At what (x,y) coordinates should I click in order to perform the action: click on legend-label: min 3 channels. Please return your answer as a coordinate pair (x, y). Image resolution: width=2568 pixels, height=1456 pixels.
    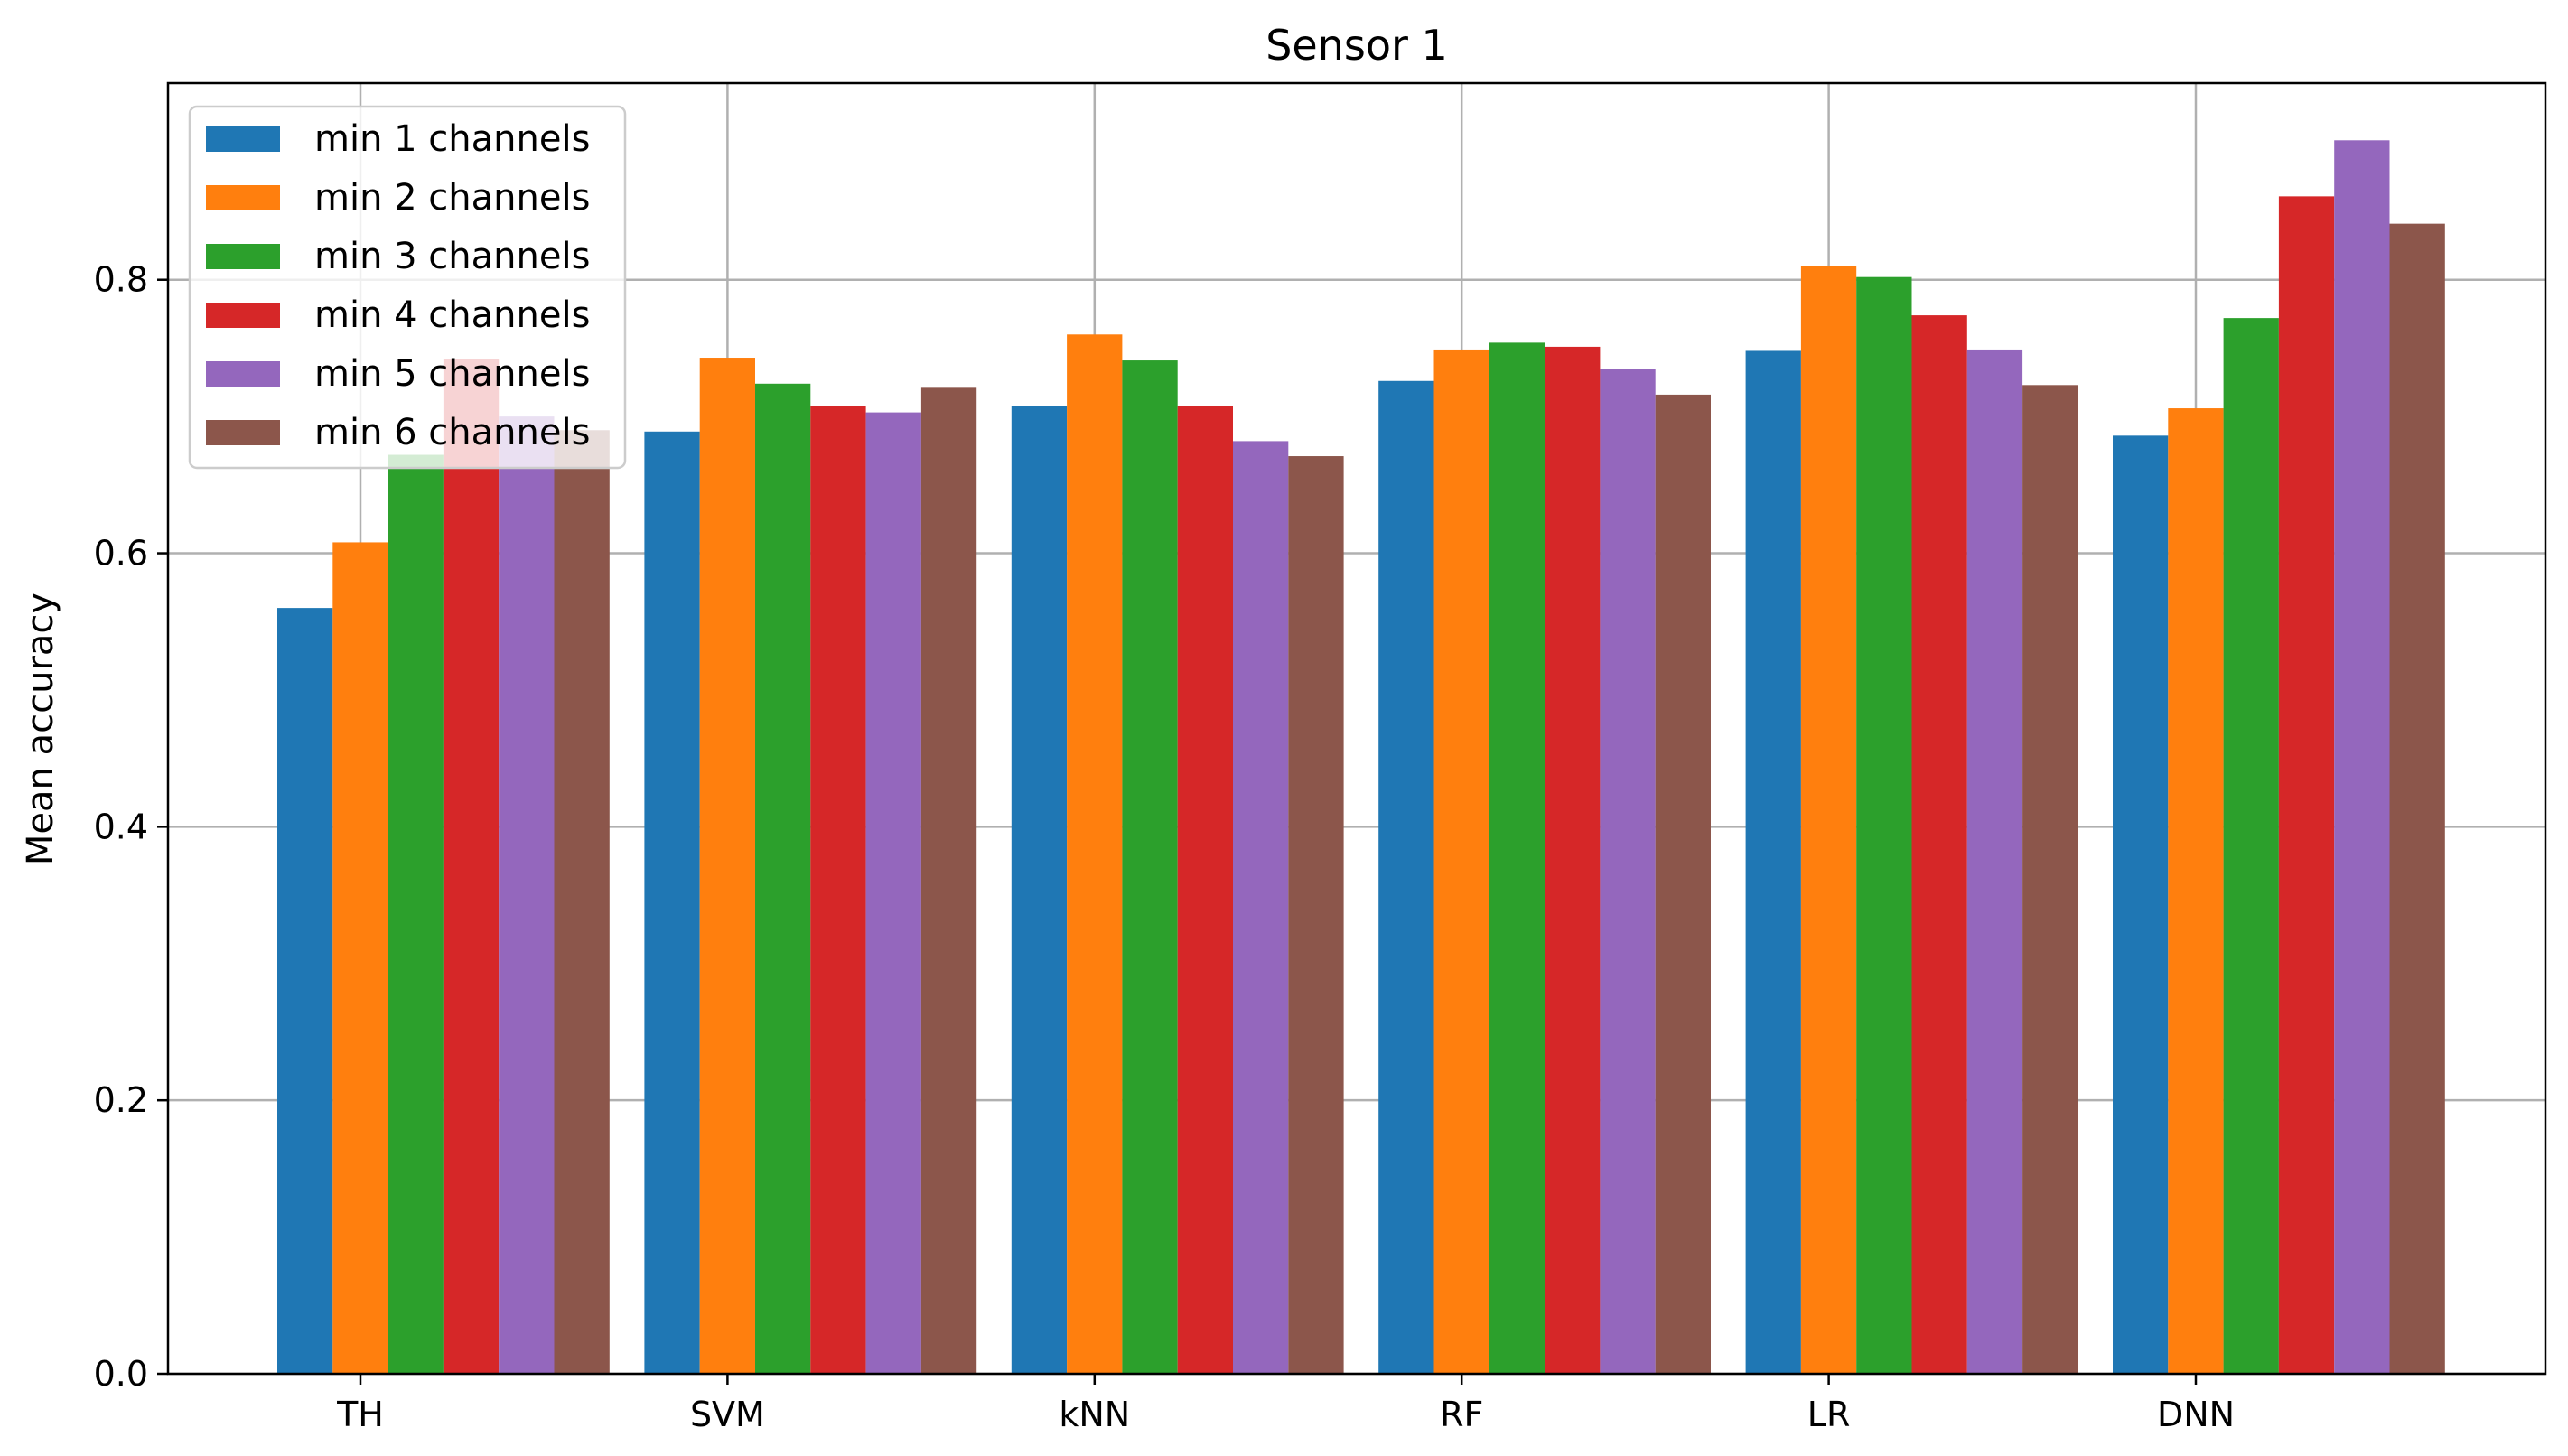
    Looking at the image, I should click on (452, 256).